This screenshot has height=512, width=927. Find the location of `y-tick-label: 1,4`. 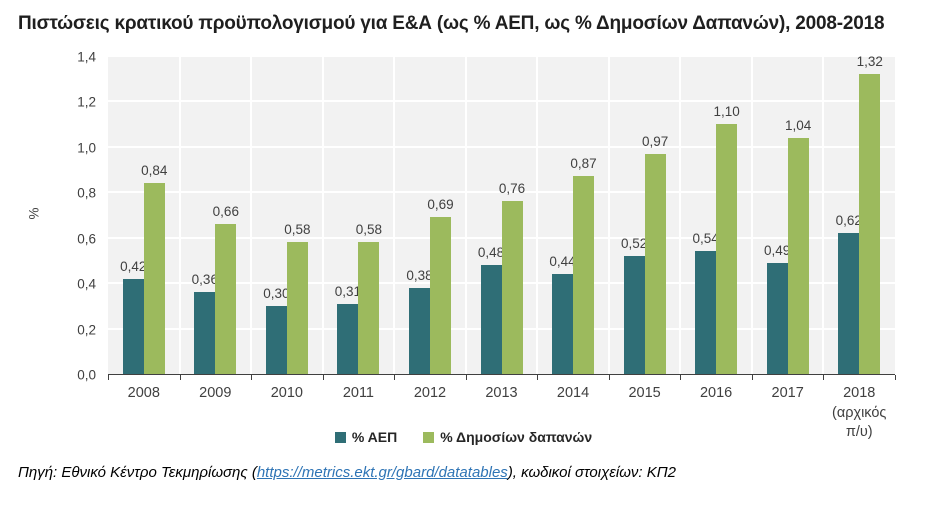

y-tick-label: 1,4 is located at coordinates (86, 57).